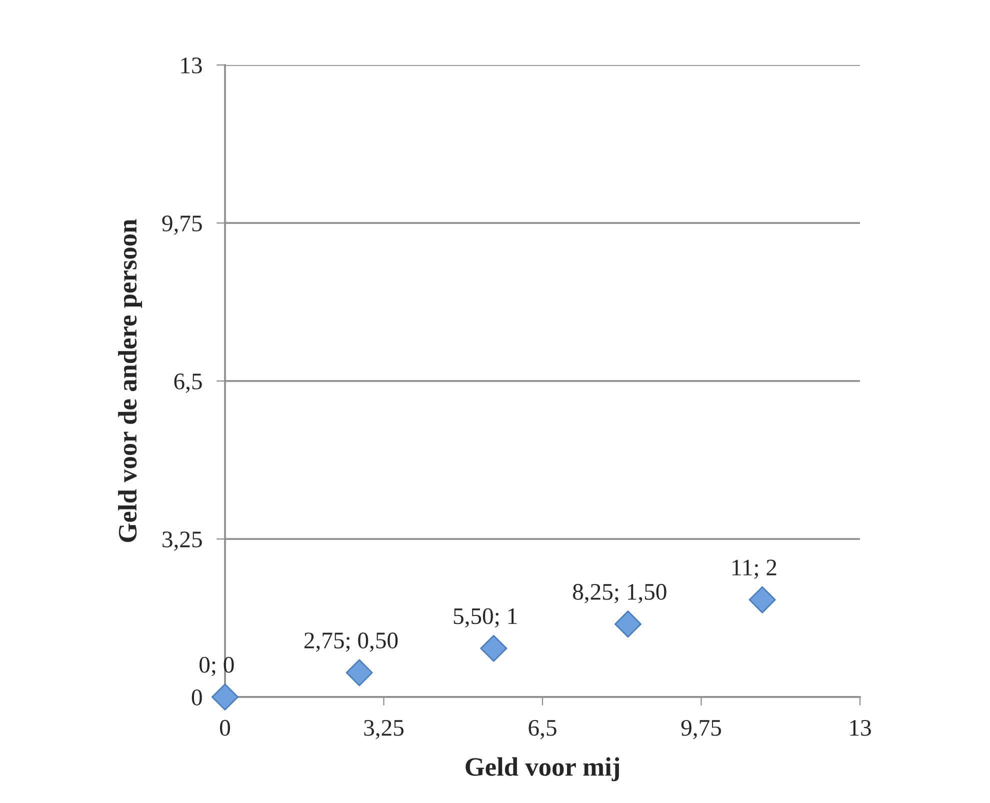  What do you see at coordinates (384, 730) in the screenshot?
I see `x-tick-label: 3,25` at bounding box center [384, 730].